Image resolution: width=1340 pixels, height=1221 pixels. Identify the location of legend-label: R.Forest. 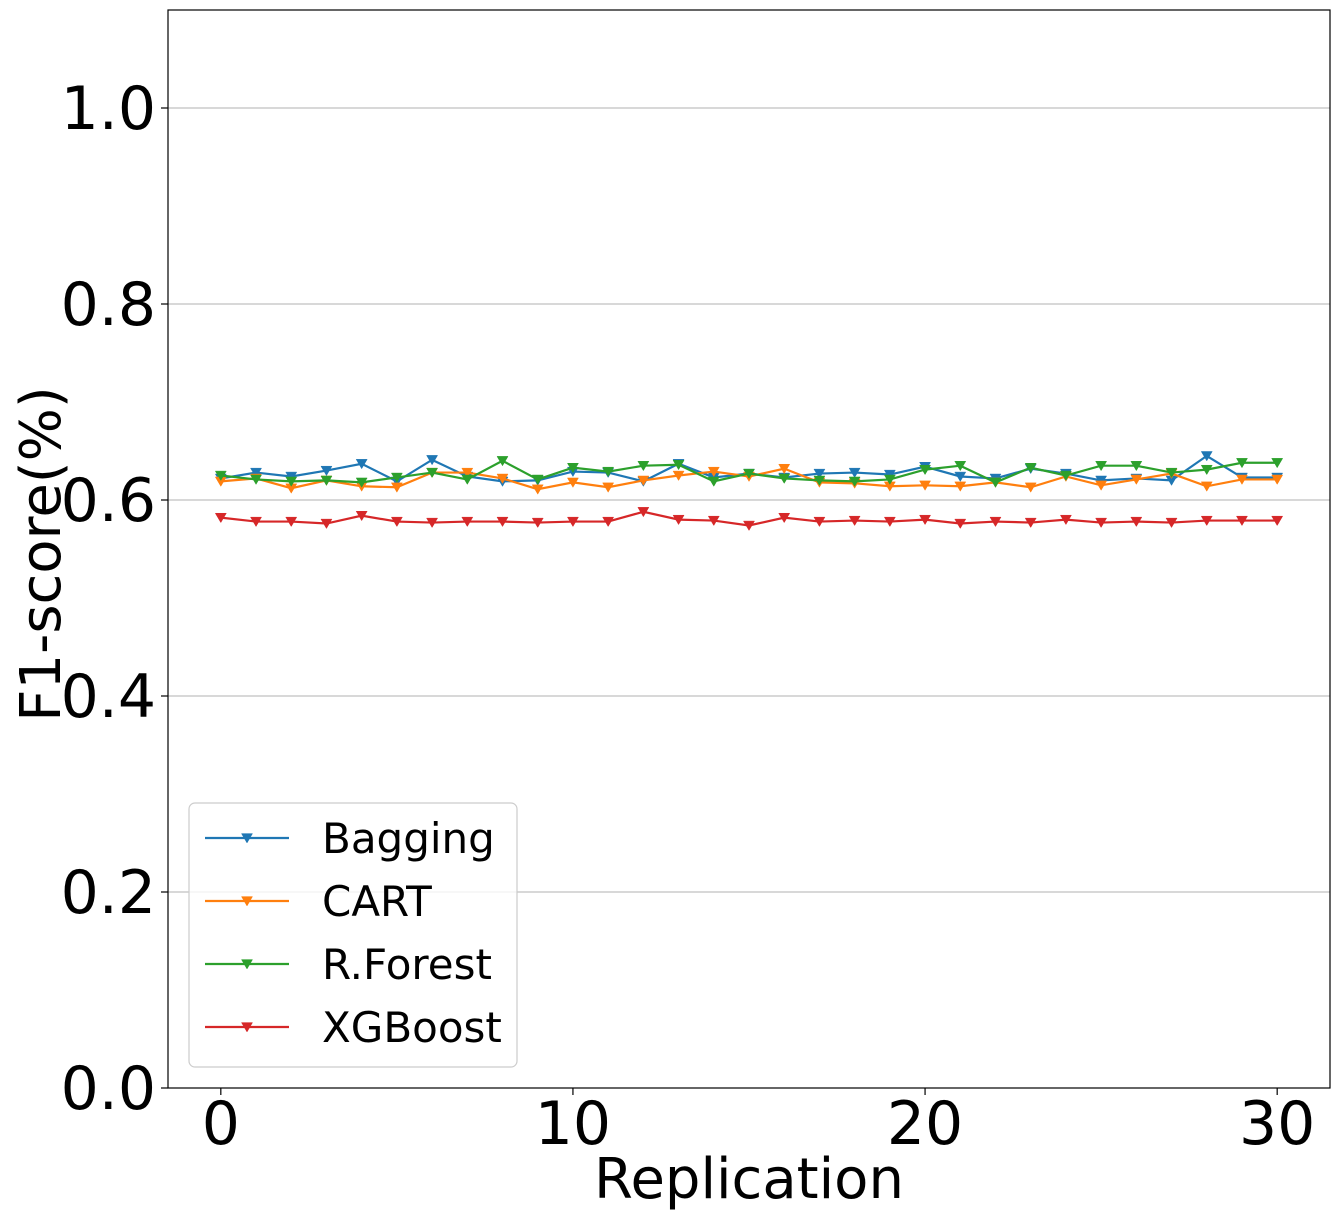
(407, 964).